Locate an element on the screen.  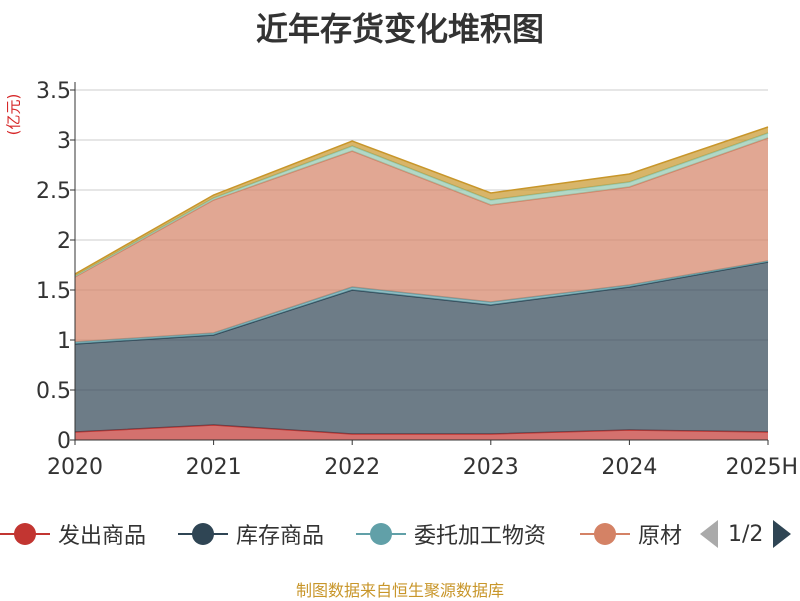
x-tick-label: 2020 is located at coordinates (75, 467).